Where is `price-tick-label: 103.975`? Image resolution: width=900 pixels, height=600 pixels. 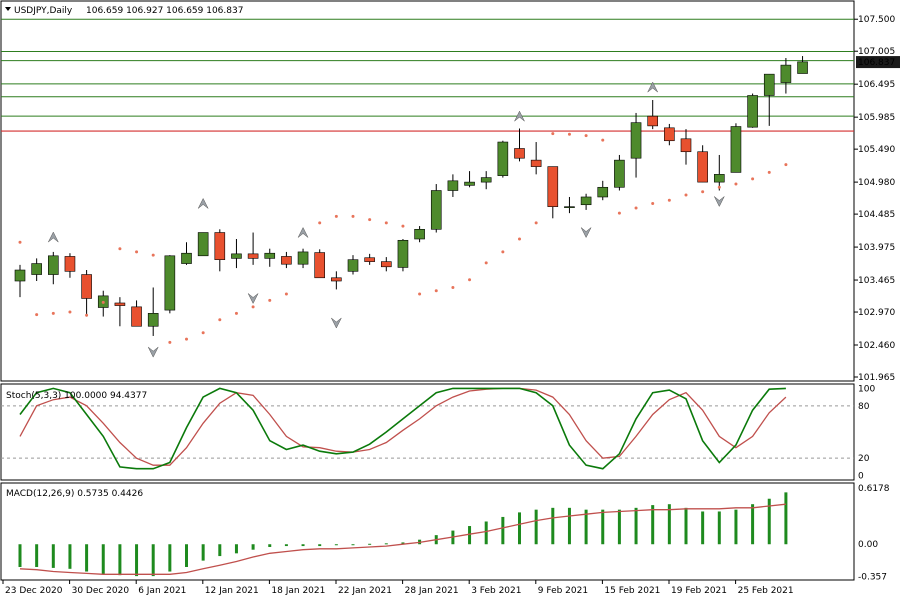
price-tick-label: 103.975 is located at coordinates (876, 248).